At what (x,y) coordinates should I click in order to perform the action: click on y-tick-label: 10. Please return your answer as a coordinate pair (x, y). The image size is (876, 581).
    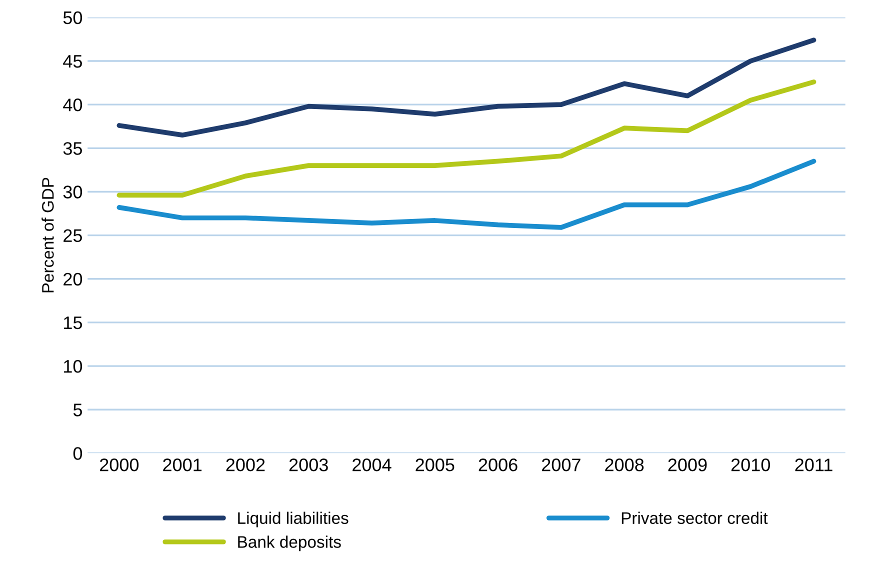
    Looking at the image, I should click on (73, 366).